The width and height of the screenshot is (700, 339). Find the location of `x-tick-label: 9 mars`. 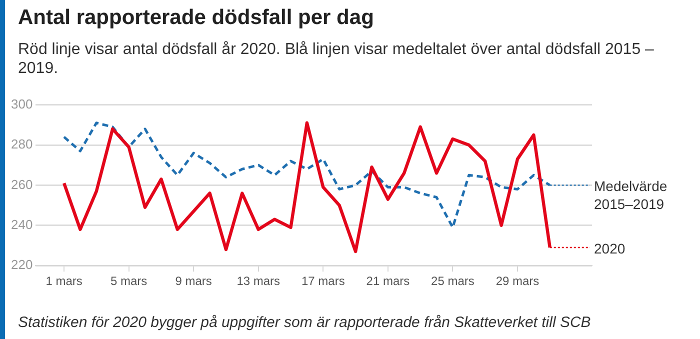

x-tick-label: 9 mars is located at coordinates (193, 281).